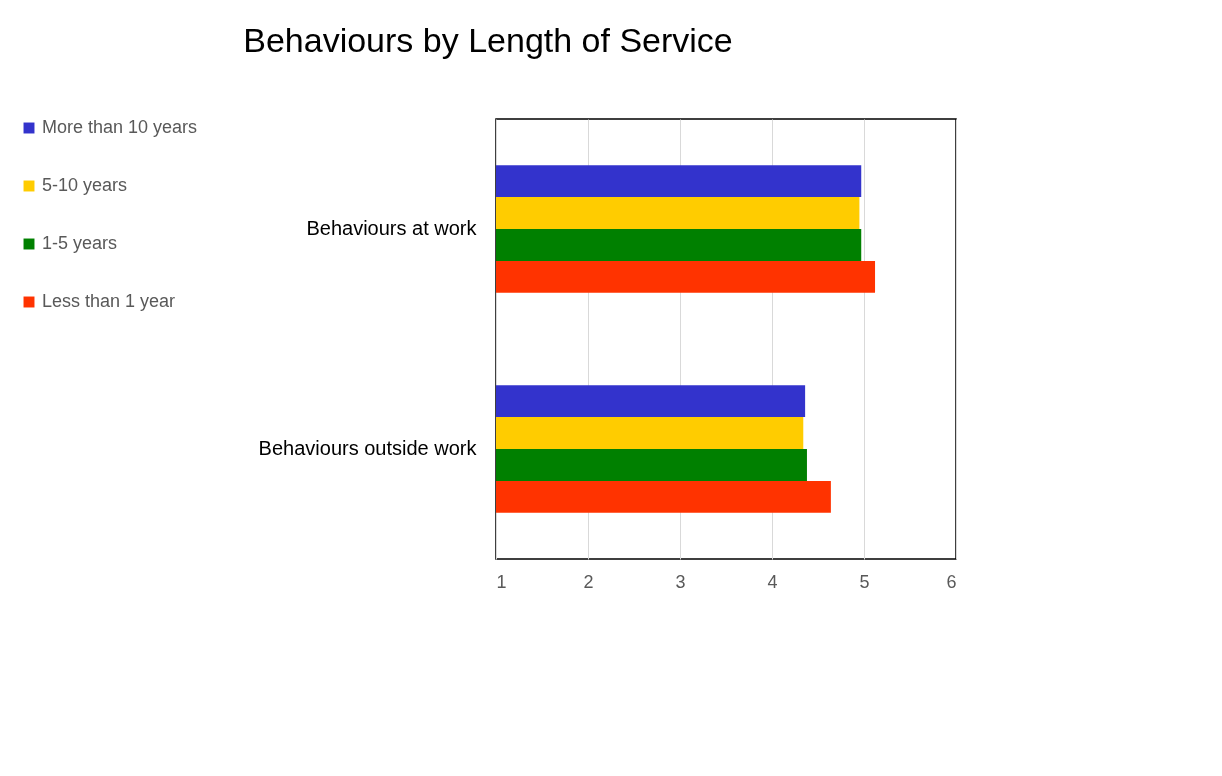 This screenshot has height=776, width=1222. I want to click on x-tick-label: 4, so click(772, 581).